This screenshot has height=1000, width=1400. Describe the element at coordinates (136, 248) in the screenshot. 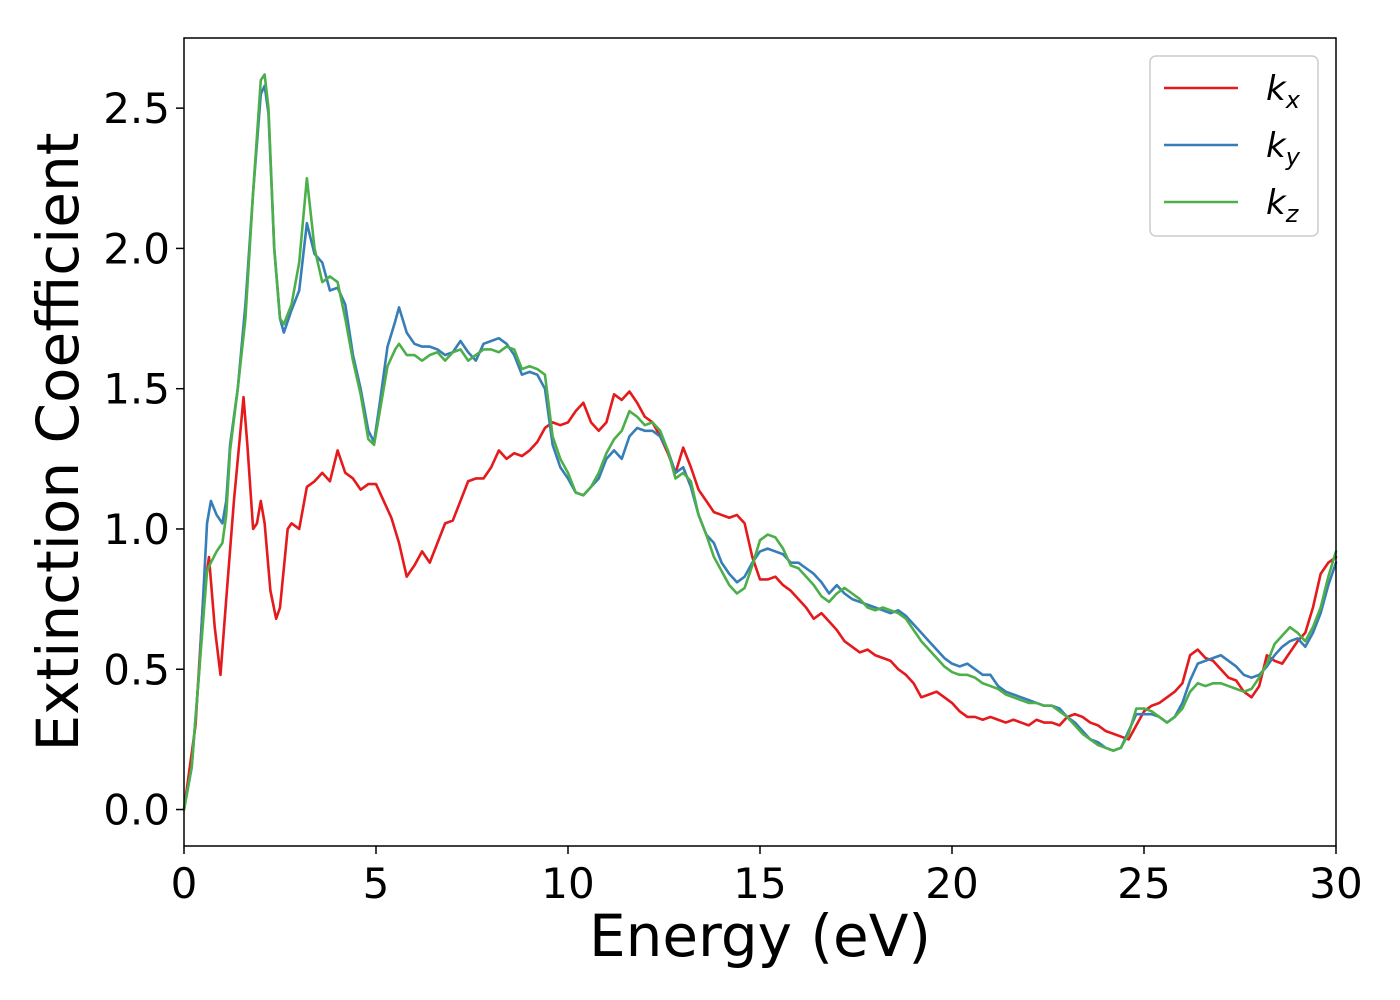

I see `y-tick-label: 2.0` at that location.